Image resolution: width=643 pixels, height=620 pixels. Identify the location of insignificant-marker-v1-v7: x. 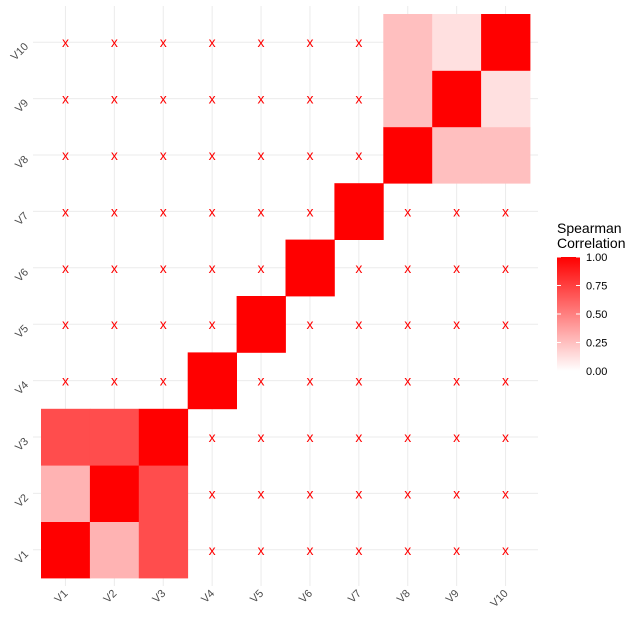
(65, 211).